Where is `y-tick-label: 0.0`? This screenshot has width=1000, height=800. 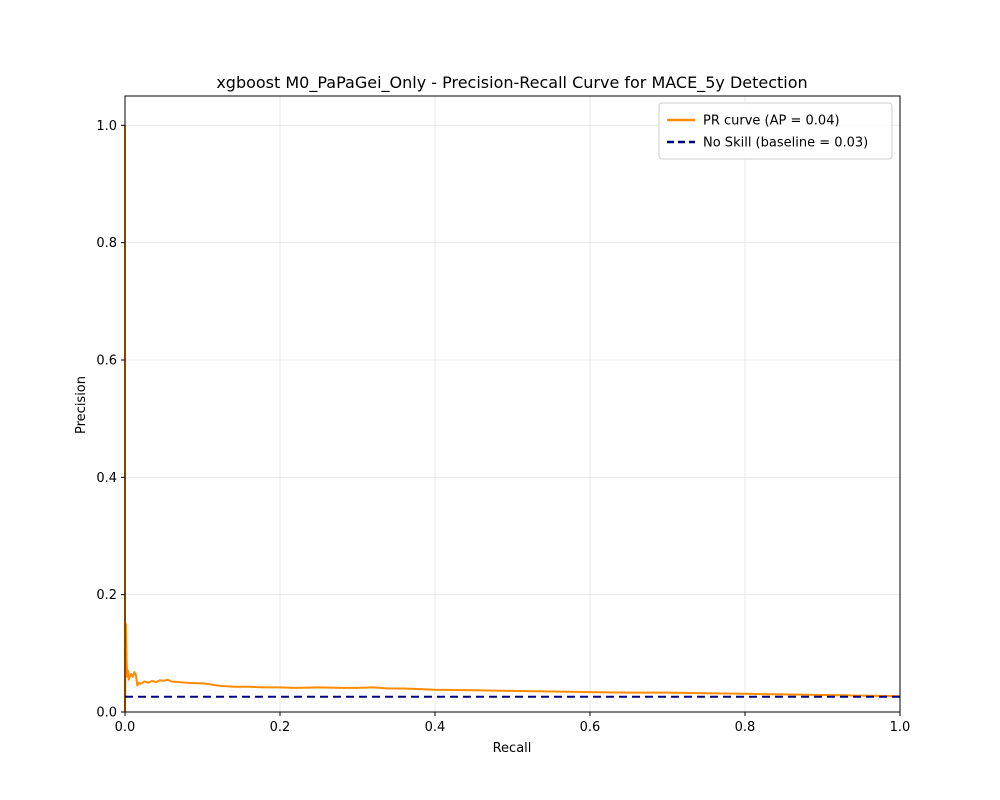 y-tick-label: 0.0 is located at coordinates (106, 713).